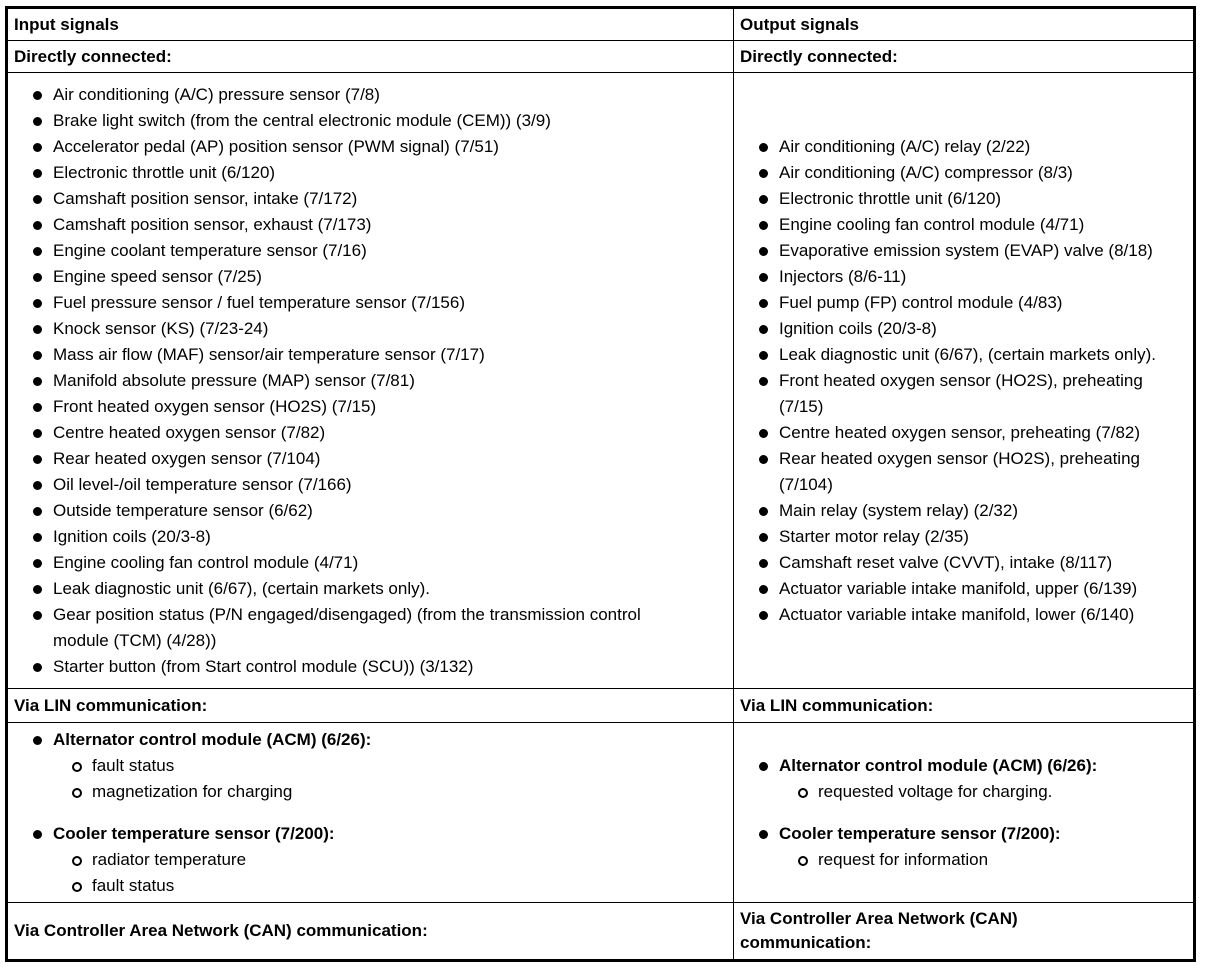 This screenshot has height=968, width=1216. What do you see at coordinates (348, 511) in the screenshot?
I see `list-item: Outside temperature sensor (6/62)` at bounding box center [348, 511].